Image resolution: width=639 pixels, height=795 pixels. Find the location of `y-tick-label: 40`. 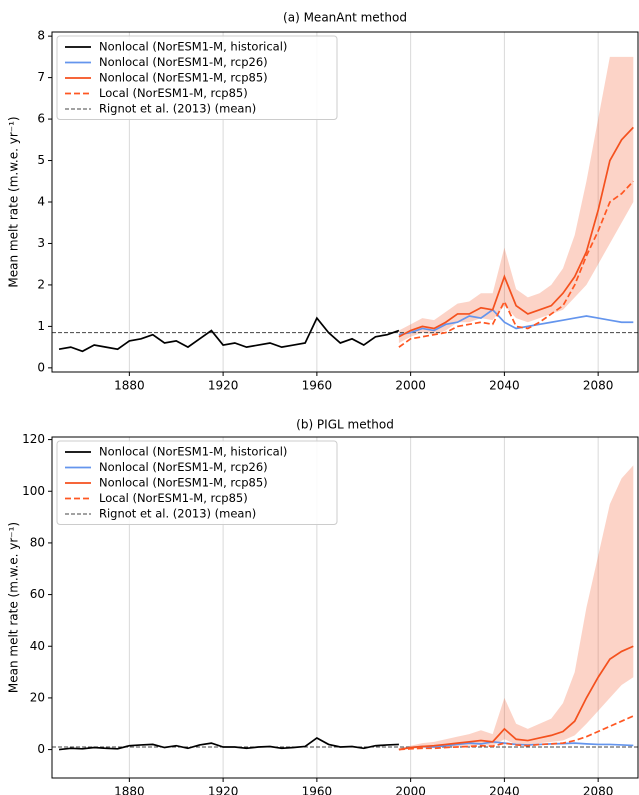

y-tick-label: 40 is located at coordinates (37, 646).